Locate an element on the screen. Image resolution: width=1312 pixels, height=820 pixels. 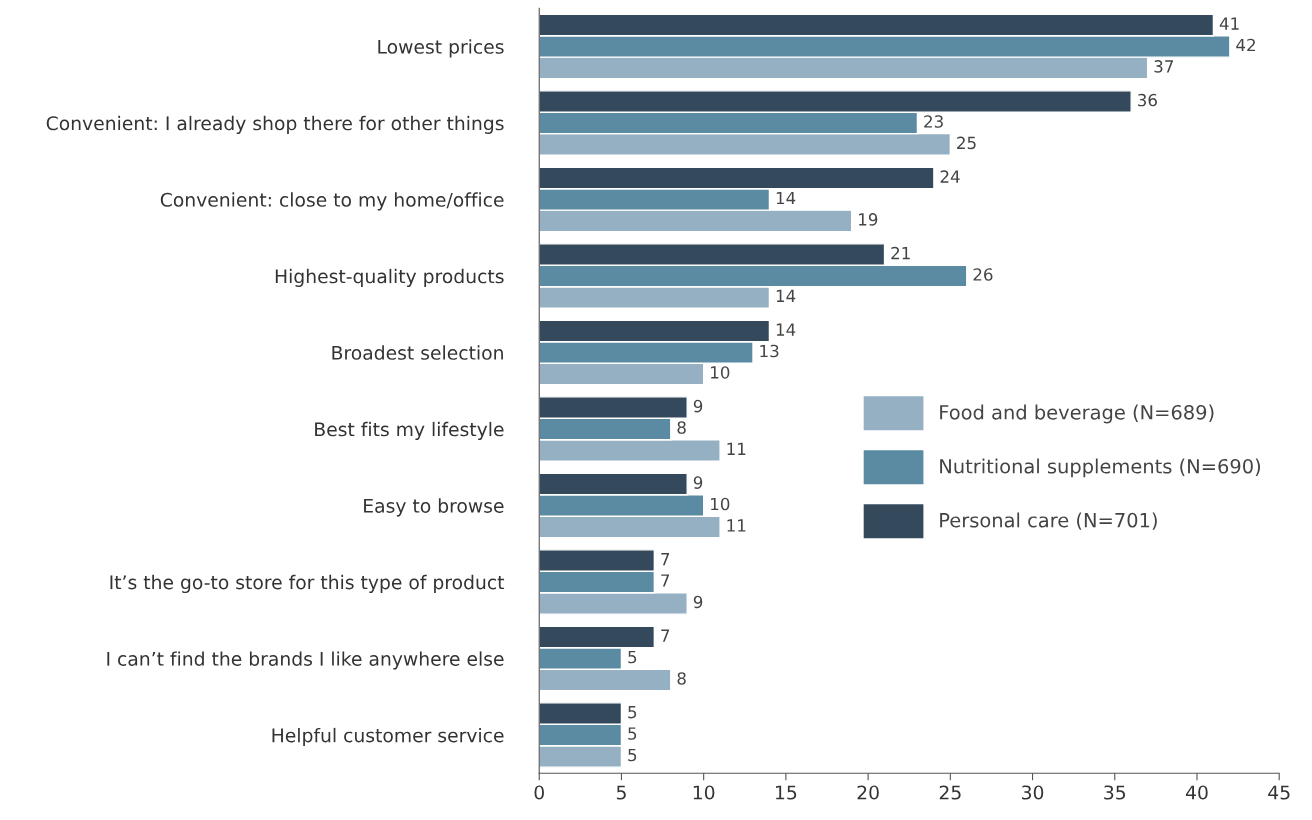
data-label: 42 is located at coordinates (1245, 45).